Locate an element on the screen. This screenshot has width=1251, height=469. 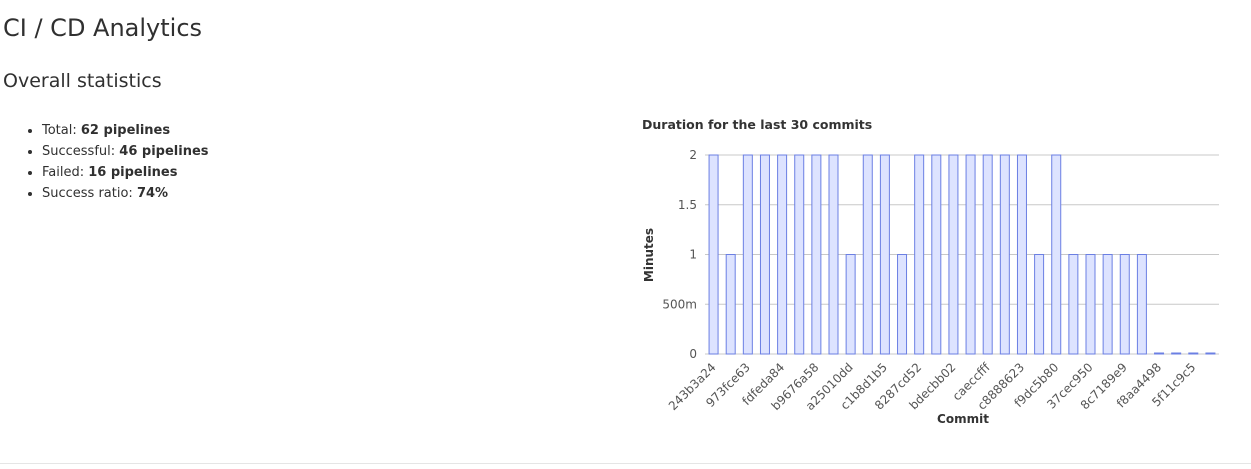
stat-label: Failed: is located at coordinates (63, 172).